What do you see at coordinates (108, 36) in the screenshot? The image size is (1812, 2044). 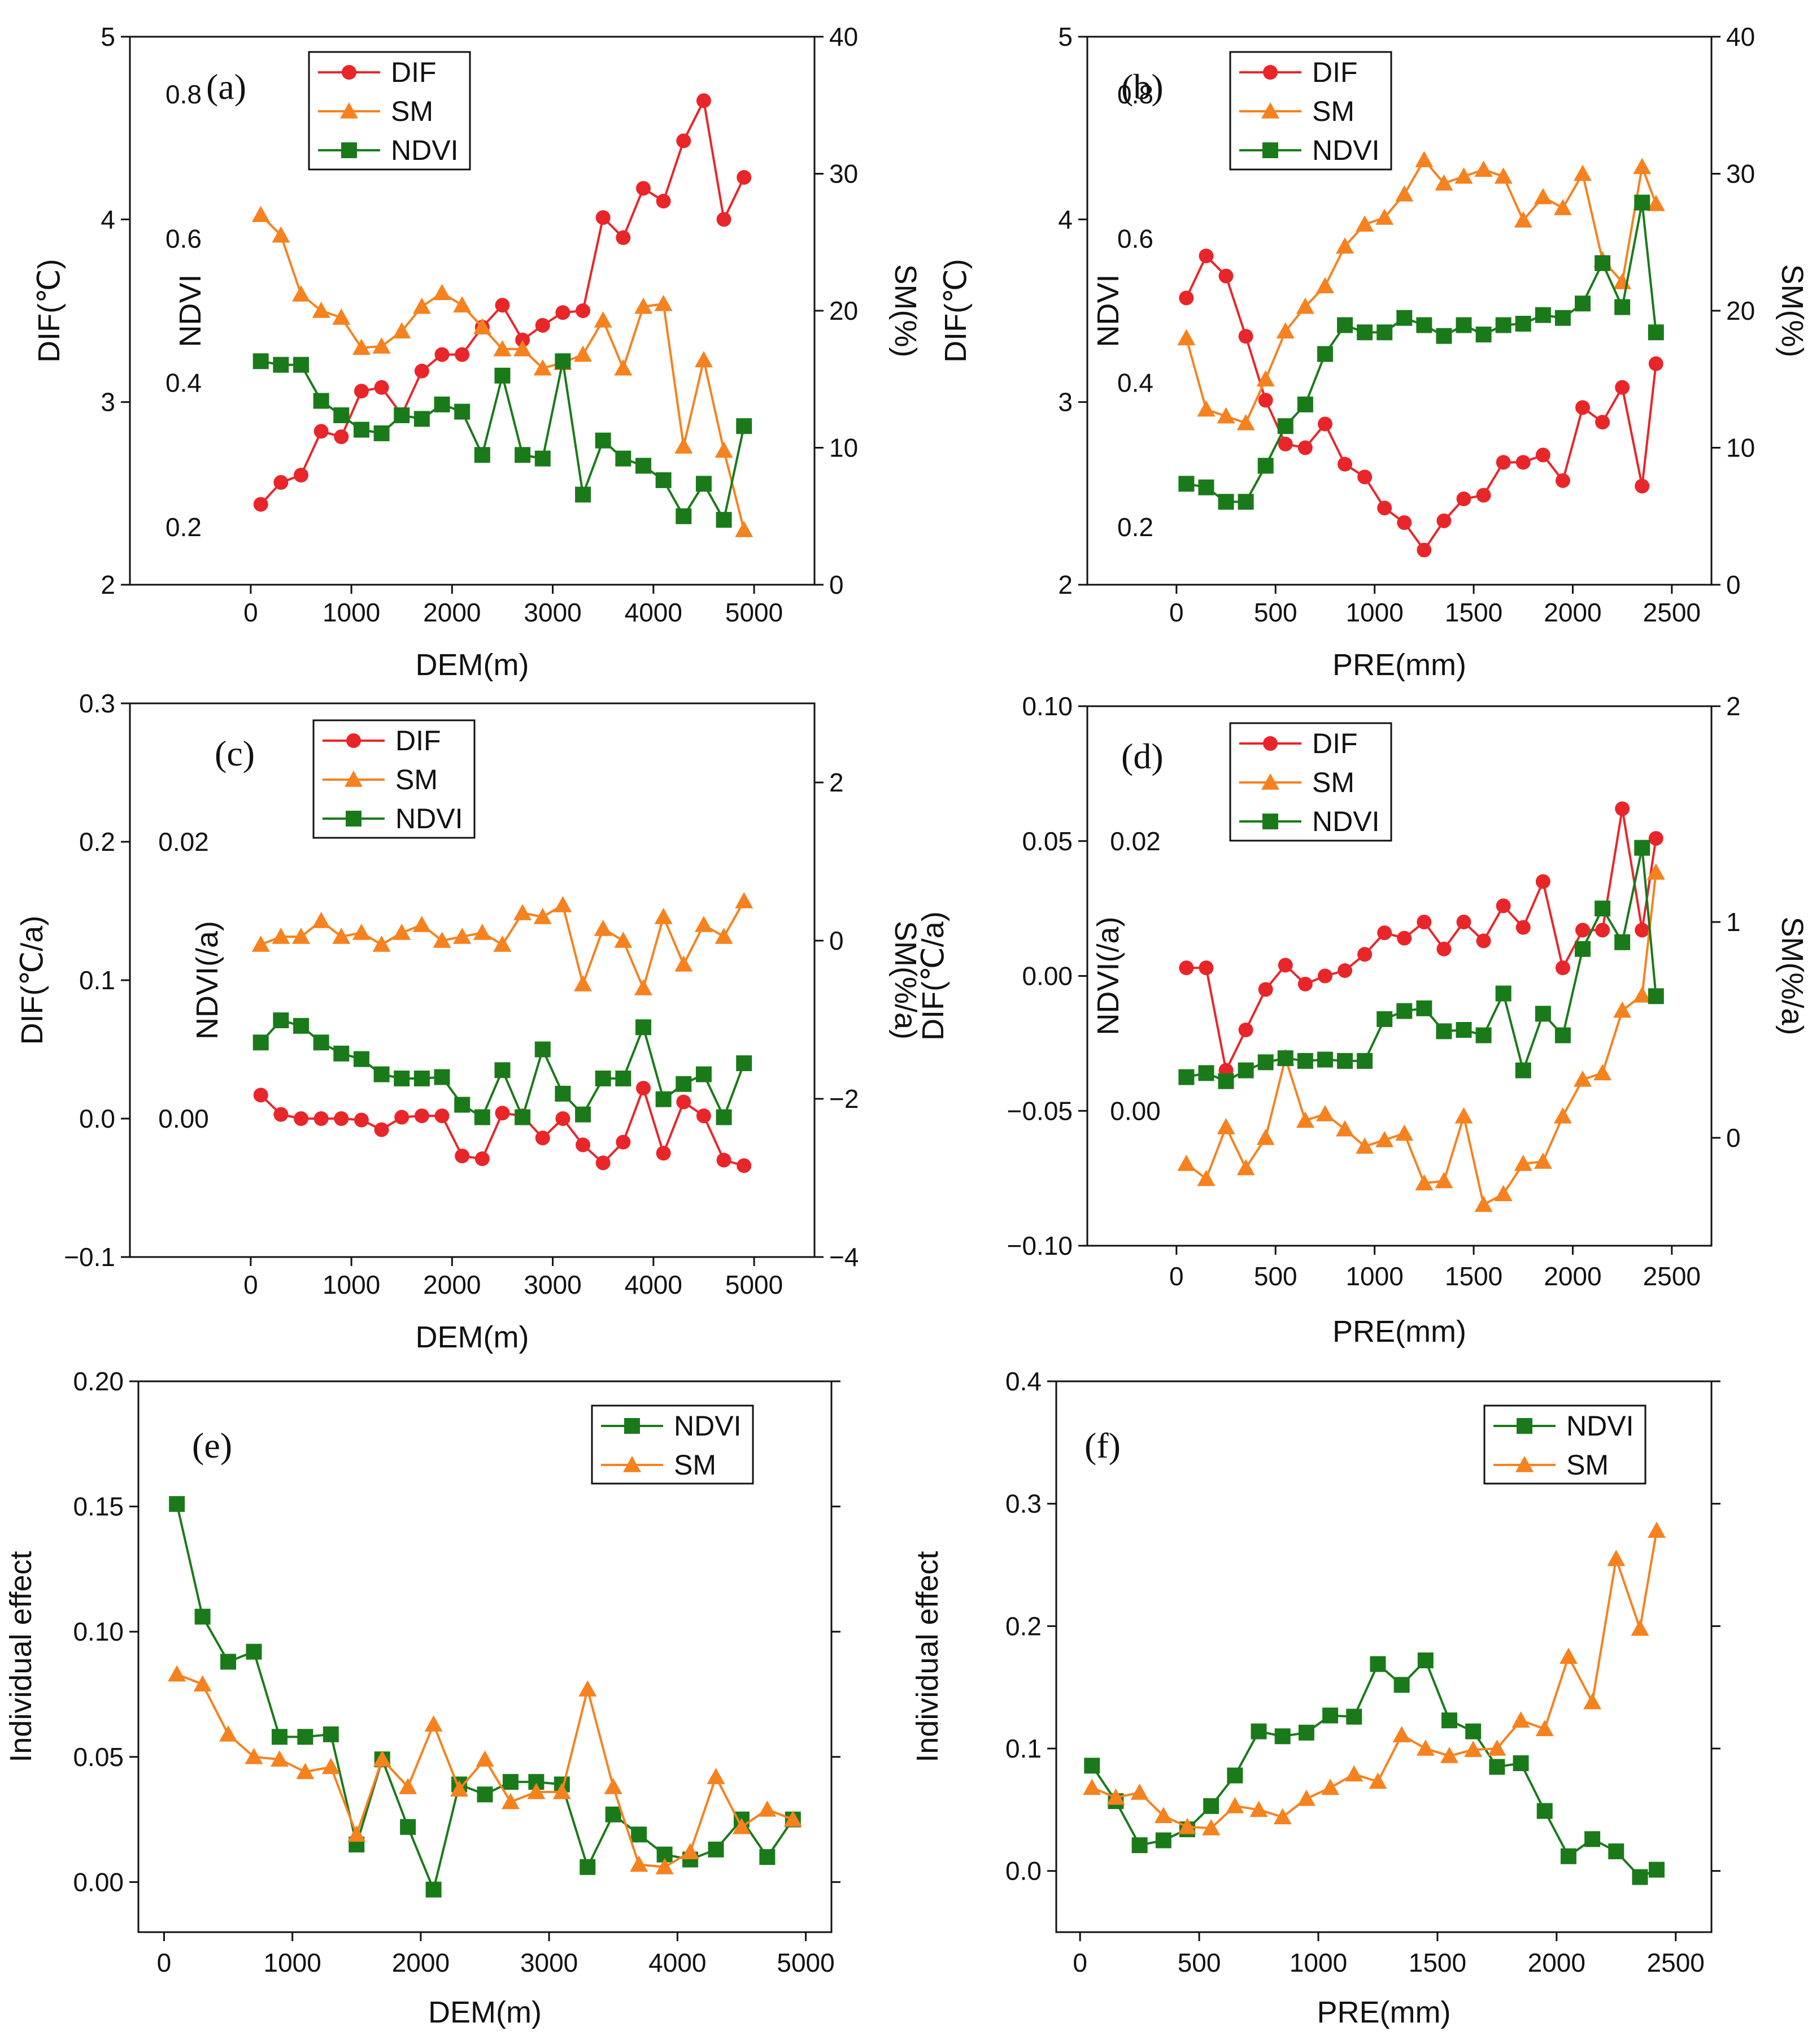 I see `left-tick-label: 5` at bounding box center [108, 36].